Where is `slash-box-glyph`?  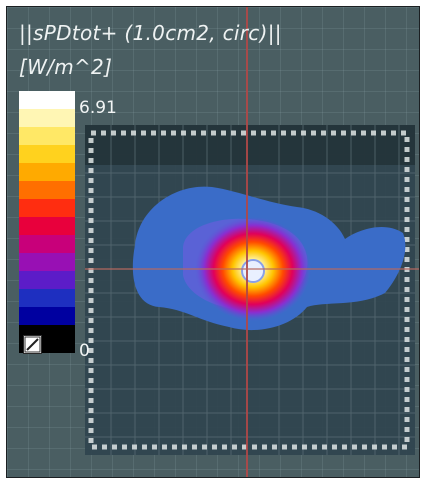
slash-box-glyph is located at coordinates (32, 344).